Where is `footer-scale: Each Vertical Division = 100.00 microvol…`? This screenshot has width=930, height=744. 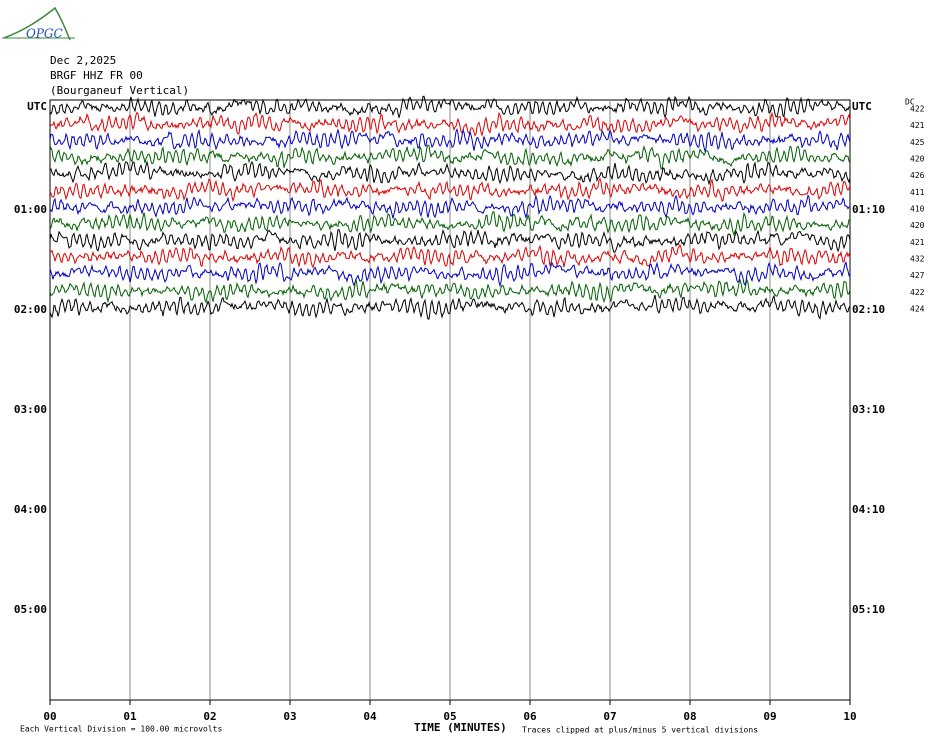 footer-scale: Each Vertical Division = 100.00 microvol… is located at coordinates (121, 729).